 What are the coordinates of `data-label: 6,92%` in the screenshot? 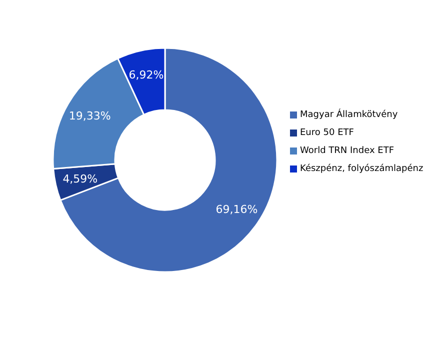 It's located at (146, 75).